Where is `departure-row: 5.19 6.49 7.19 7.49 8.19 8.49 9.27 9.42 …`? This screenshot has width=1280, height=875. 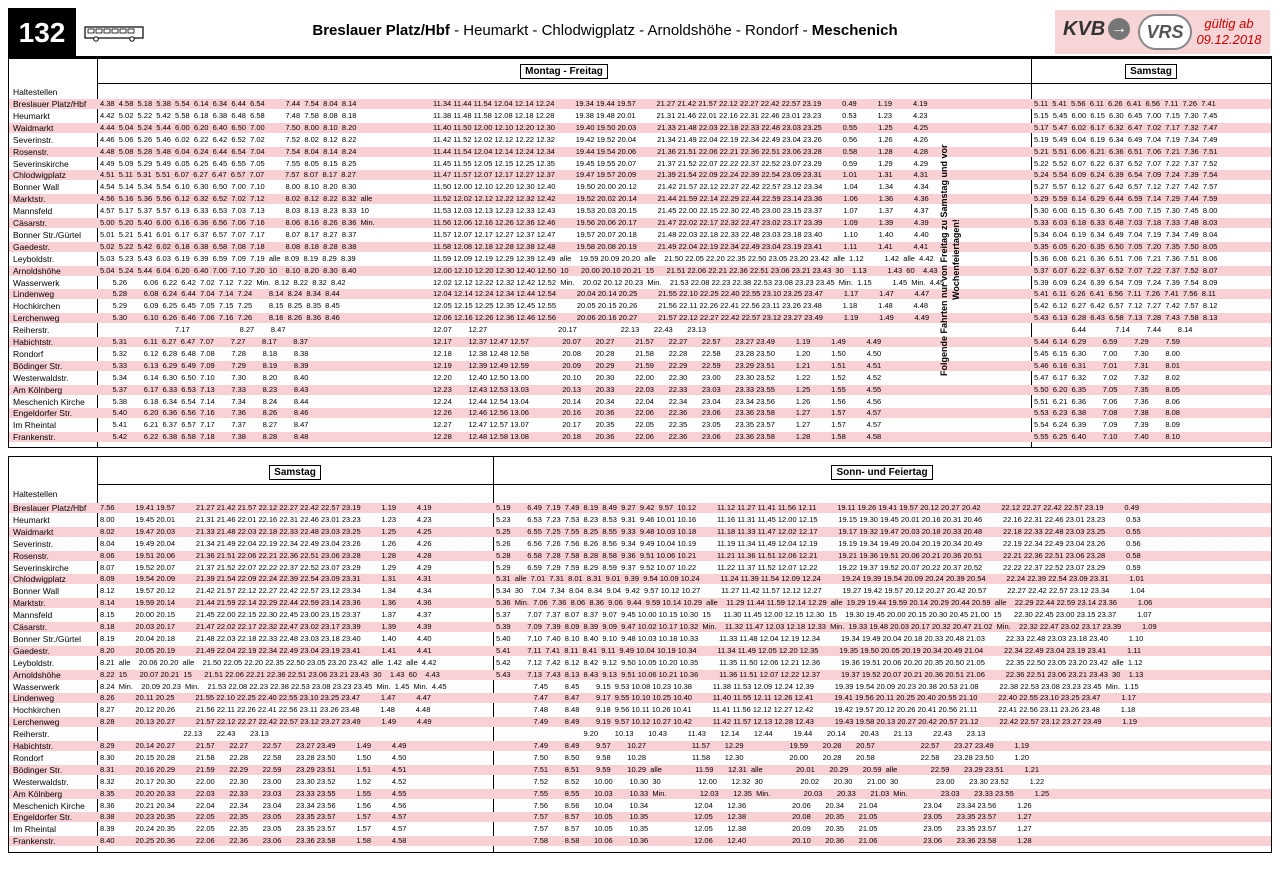 departure-row: 5.19 6.49 7.19 7.49 8.19 8.49 9.27 9.42 … is located at coordinates (817, 507).